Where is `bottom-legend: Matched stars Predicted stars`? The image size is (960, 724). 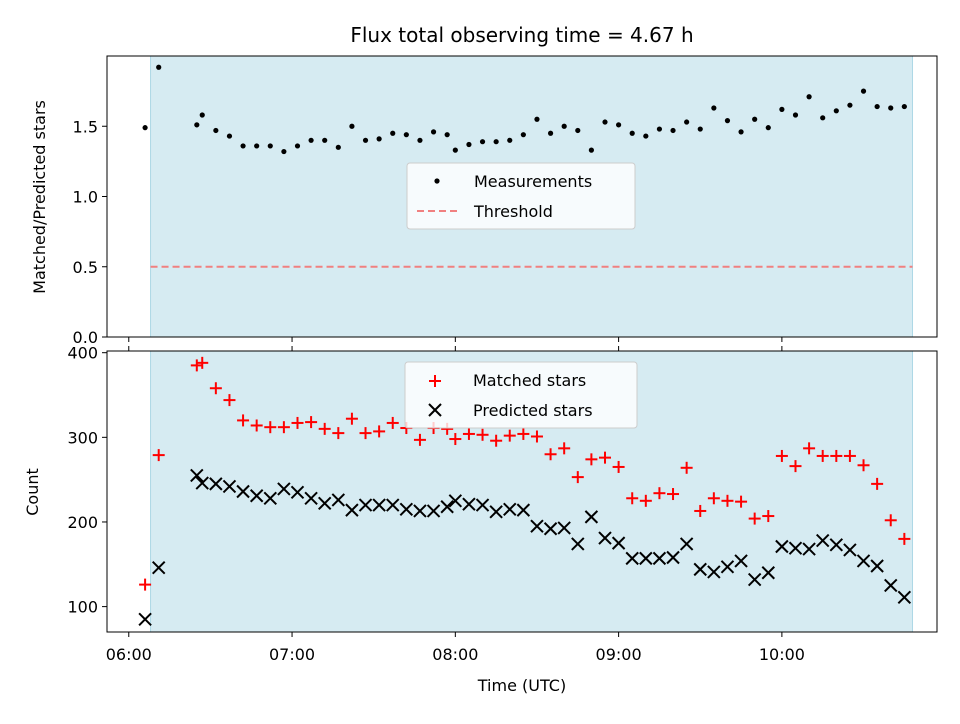
bottom-legend: Matched stars Predicted stars is located at coordinates (521, 395).